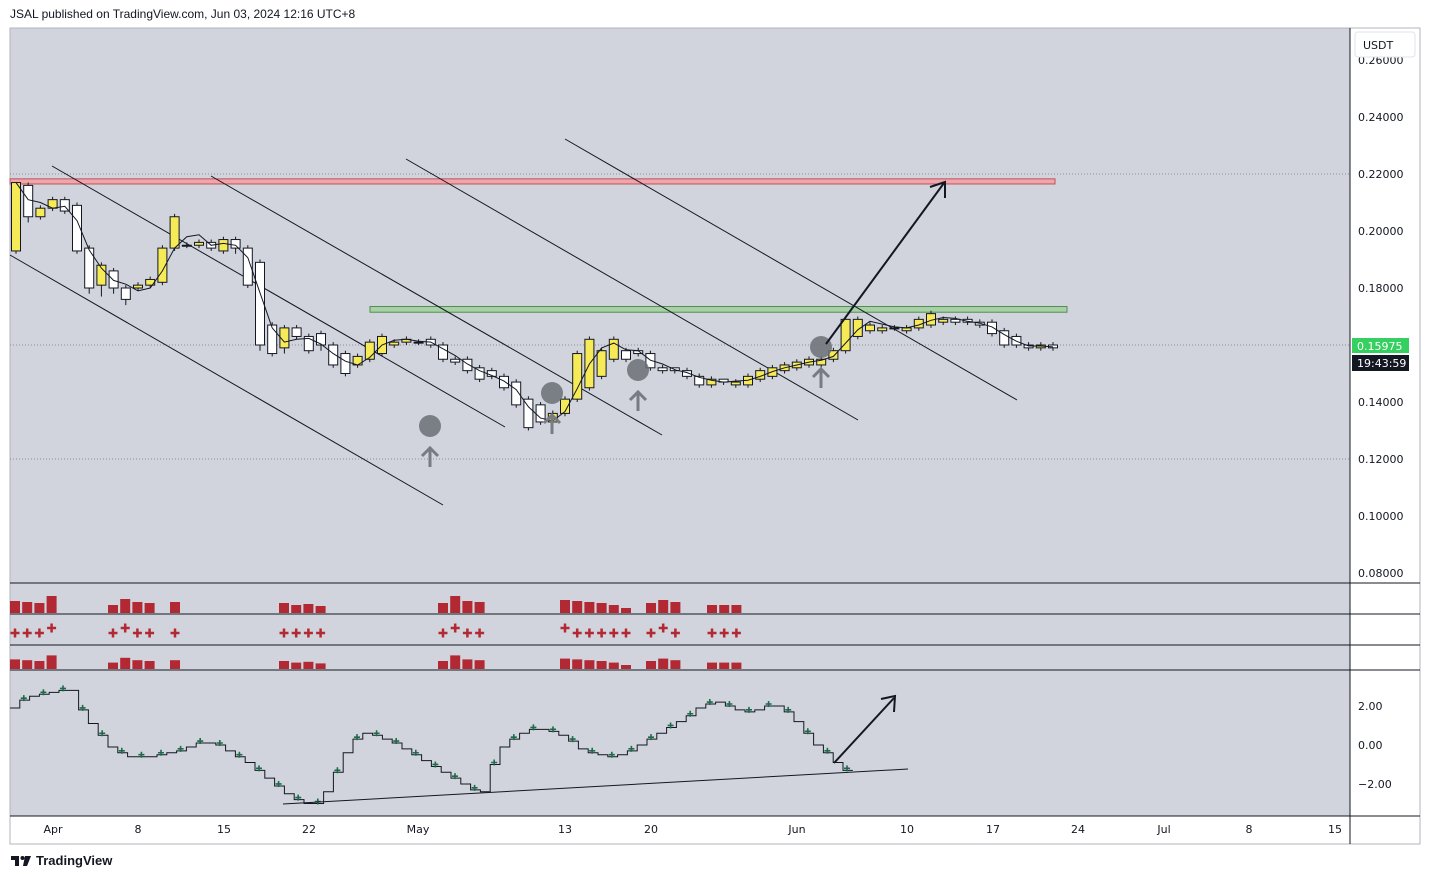 This screenshot has height=879, width=1430. I want to click on price-tick-label: 0.12000, so click(1381, 459).